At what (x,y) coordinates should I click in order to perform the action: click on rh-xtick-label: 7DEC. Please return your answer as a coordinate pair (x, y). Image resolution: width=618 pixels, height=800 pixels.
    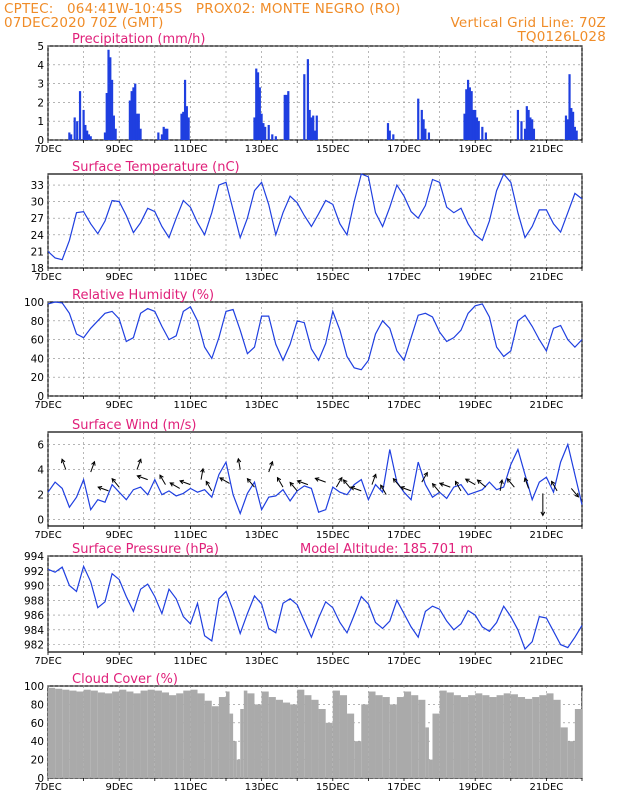
    Looking at the image, I should click on (47, 405).